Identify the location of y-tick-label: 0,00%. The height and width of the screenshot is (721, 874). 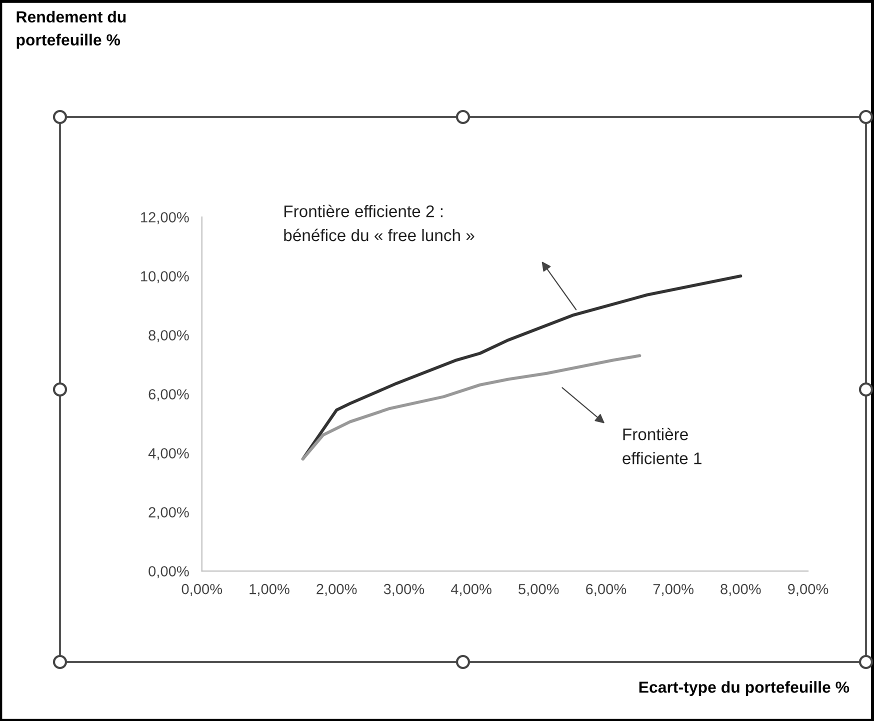
(168, 572).